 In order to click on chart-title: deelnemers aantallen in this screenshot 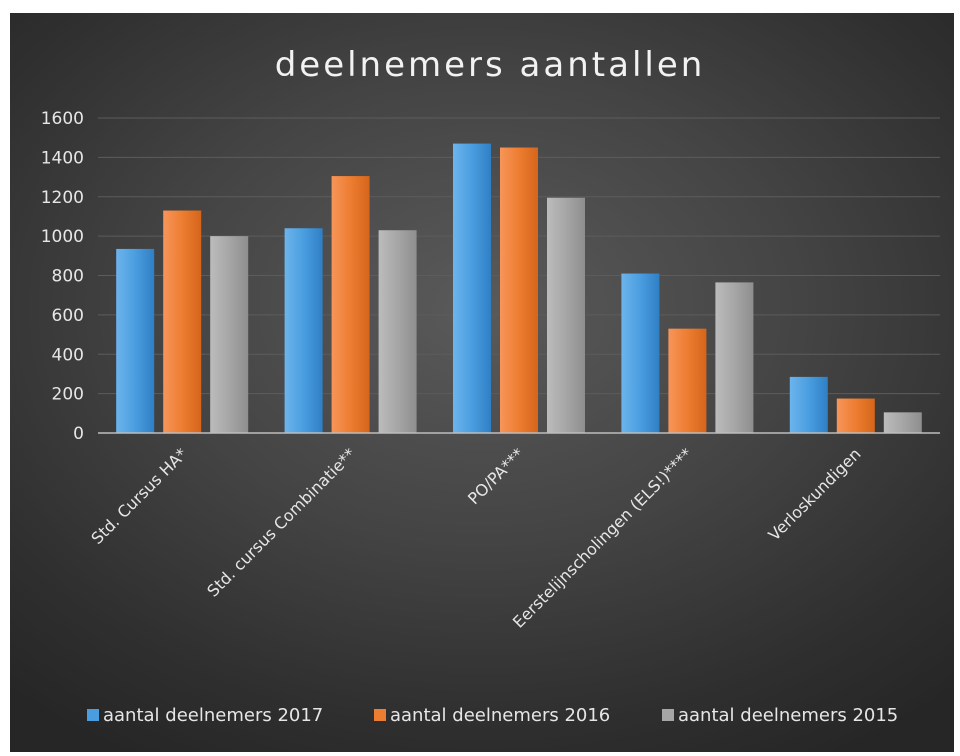, I will do `click(490, 65)`.